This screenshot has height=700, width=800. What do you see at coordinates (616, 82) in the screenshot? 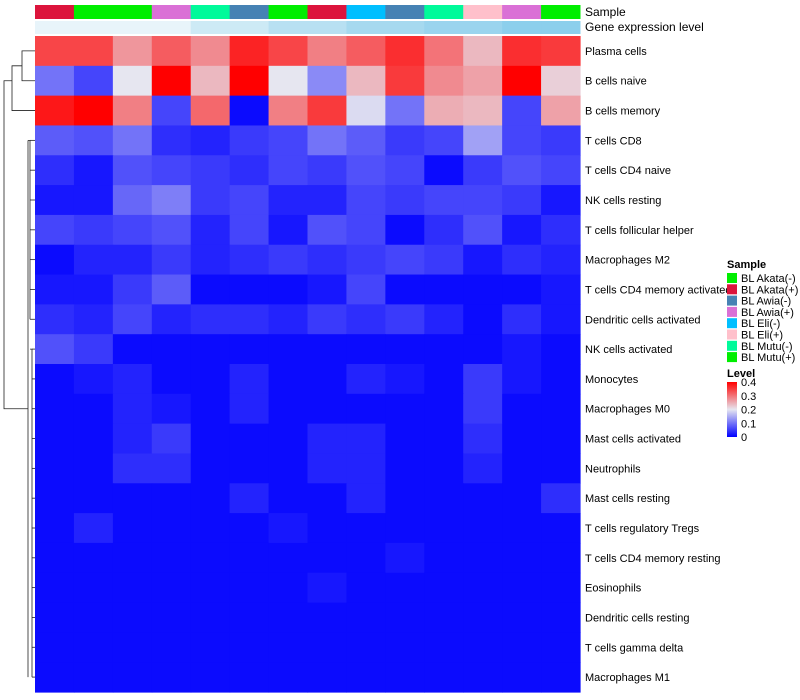
I see `row-label: B cells naive` at bounding box center [616, 82].